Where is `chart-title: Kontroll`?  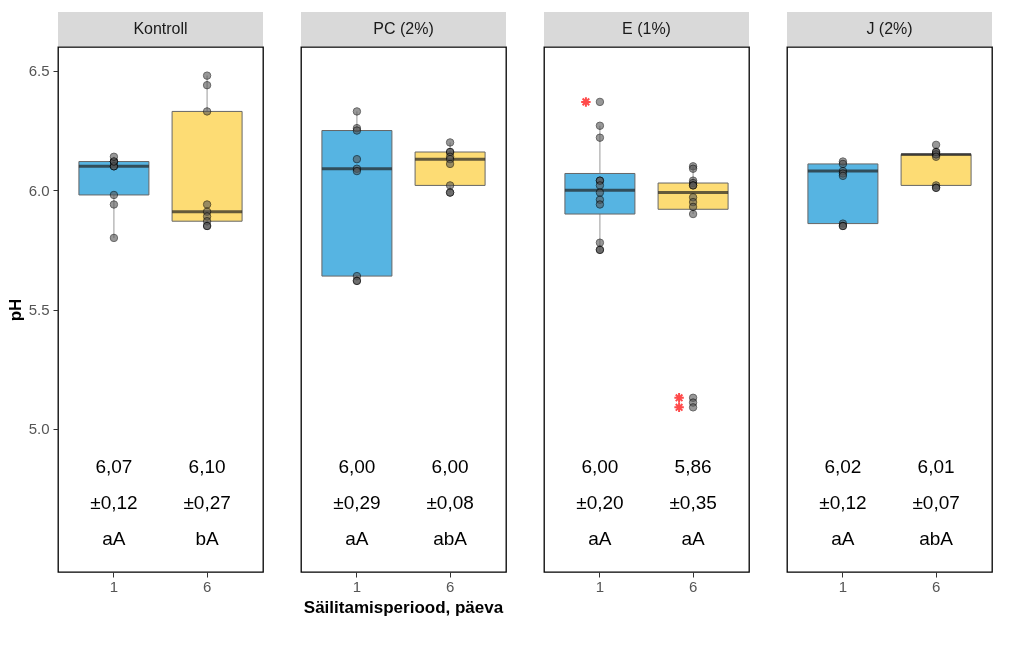
chart-title: Kontroll is located at coordinates (160, 28).